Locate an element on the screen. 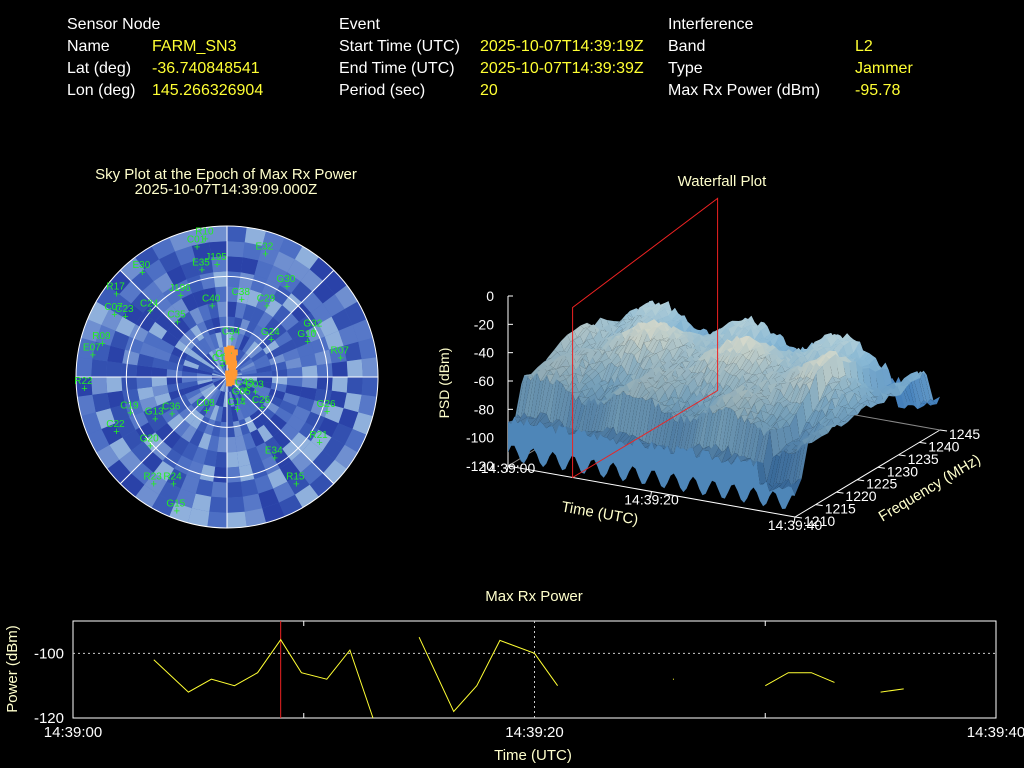  satellite-label: C24 is located at coordinates (149, 304).